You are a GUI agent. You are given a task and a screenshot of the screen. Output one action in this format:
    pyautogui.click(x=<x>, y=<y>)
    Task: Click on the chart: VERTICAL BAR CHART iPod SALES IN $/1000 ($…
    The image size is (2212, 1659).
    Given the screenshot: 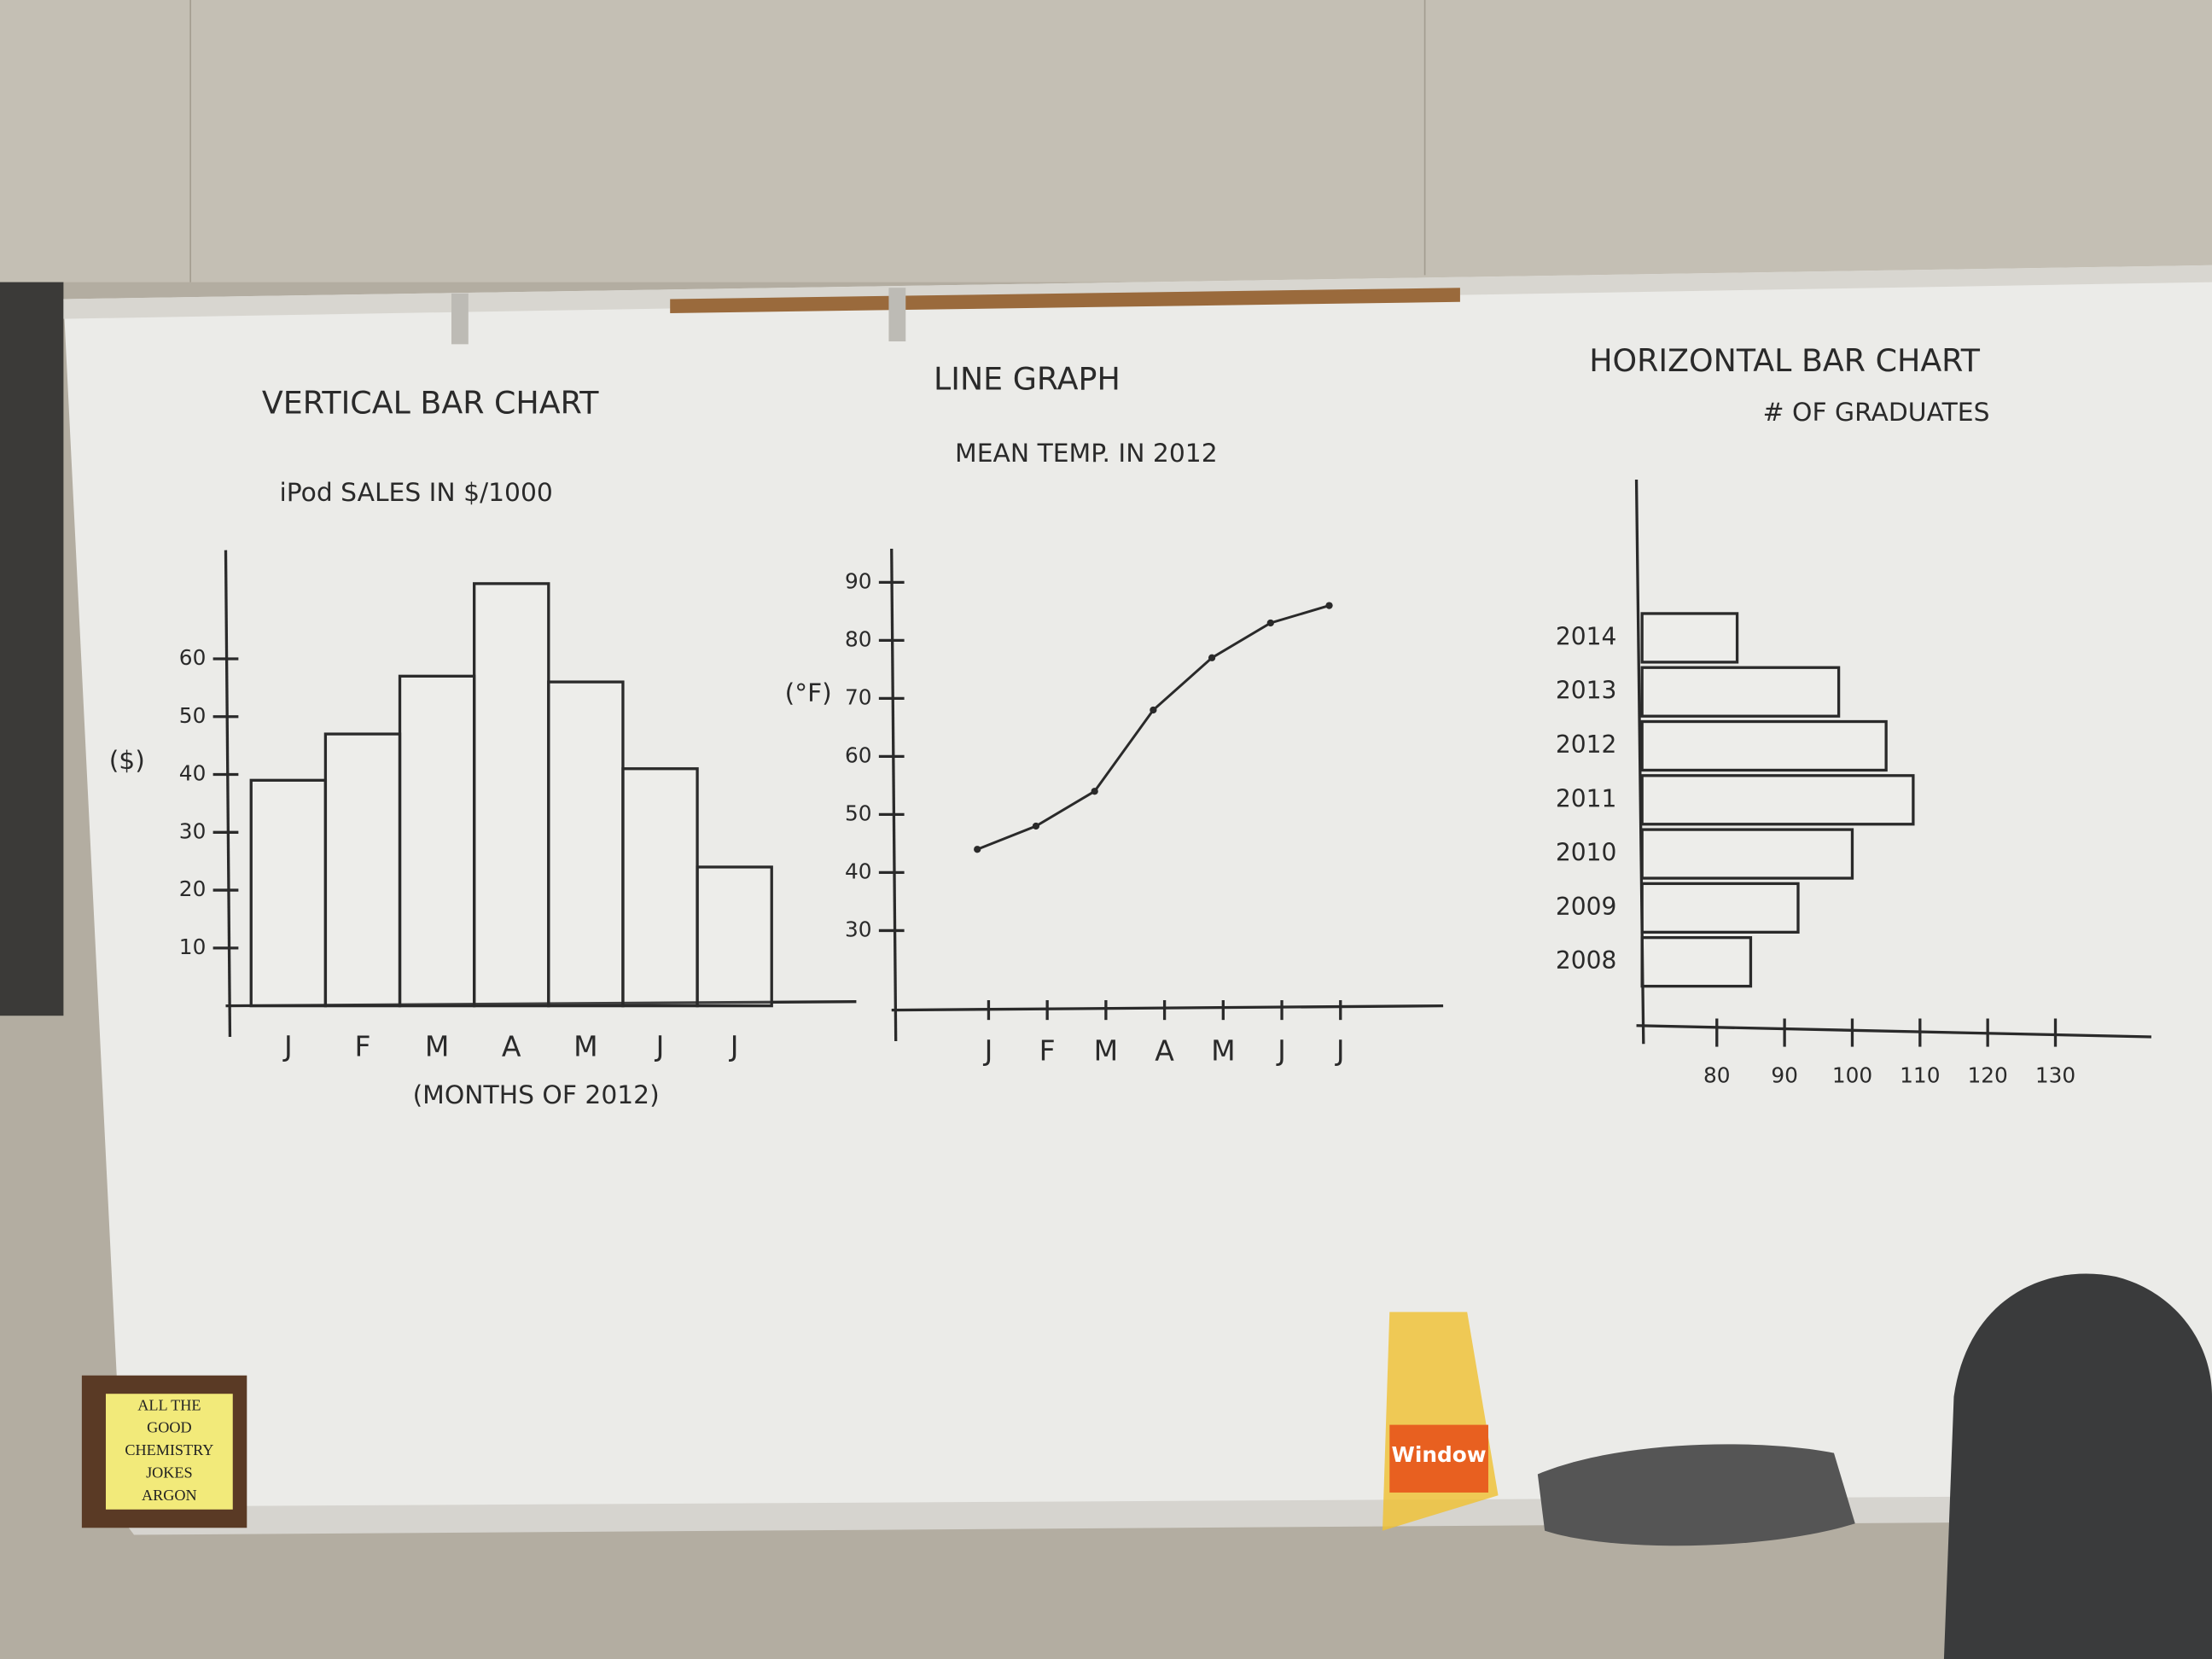 What is the action you would take?
    pyautogui.click(x=483, y=747)
    